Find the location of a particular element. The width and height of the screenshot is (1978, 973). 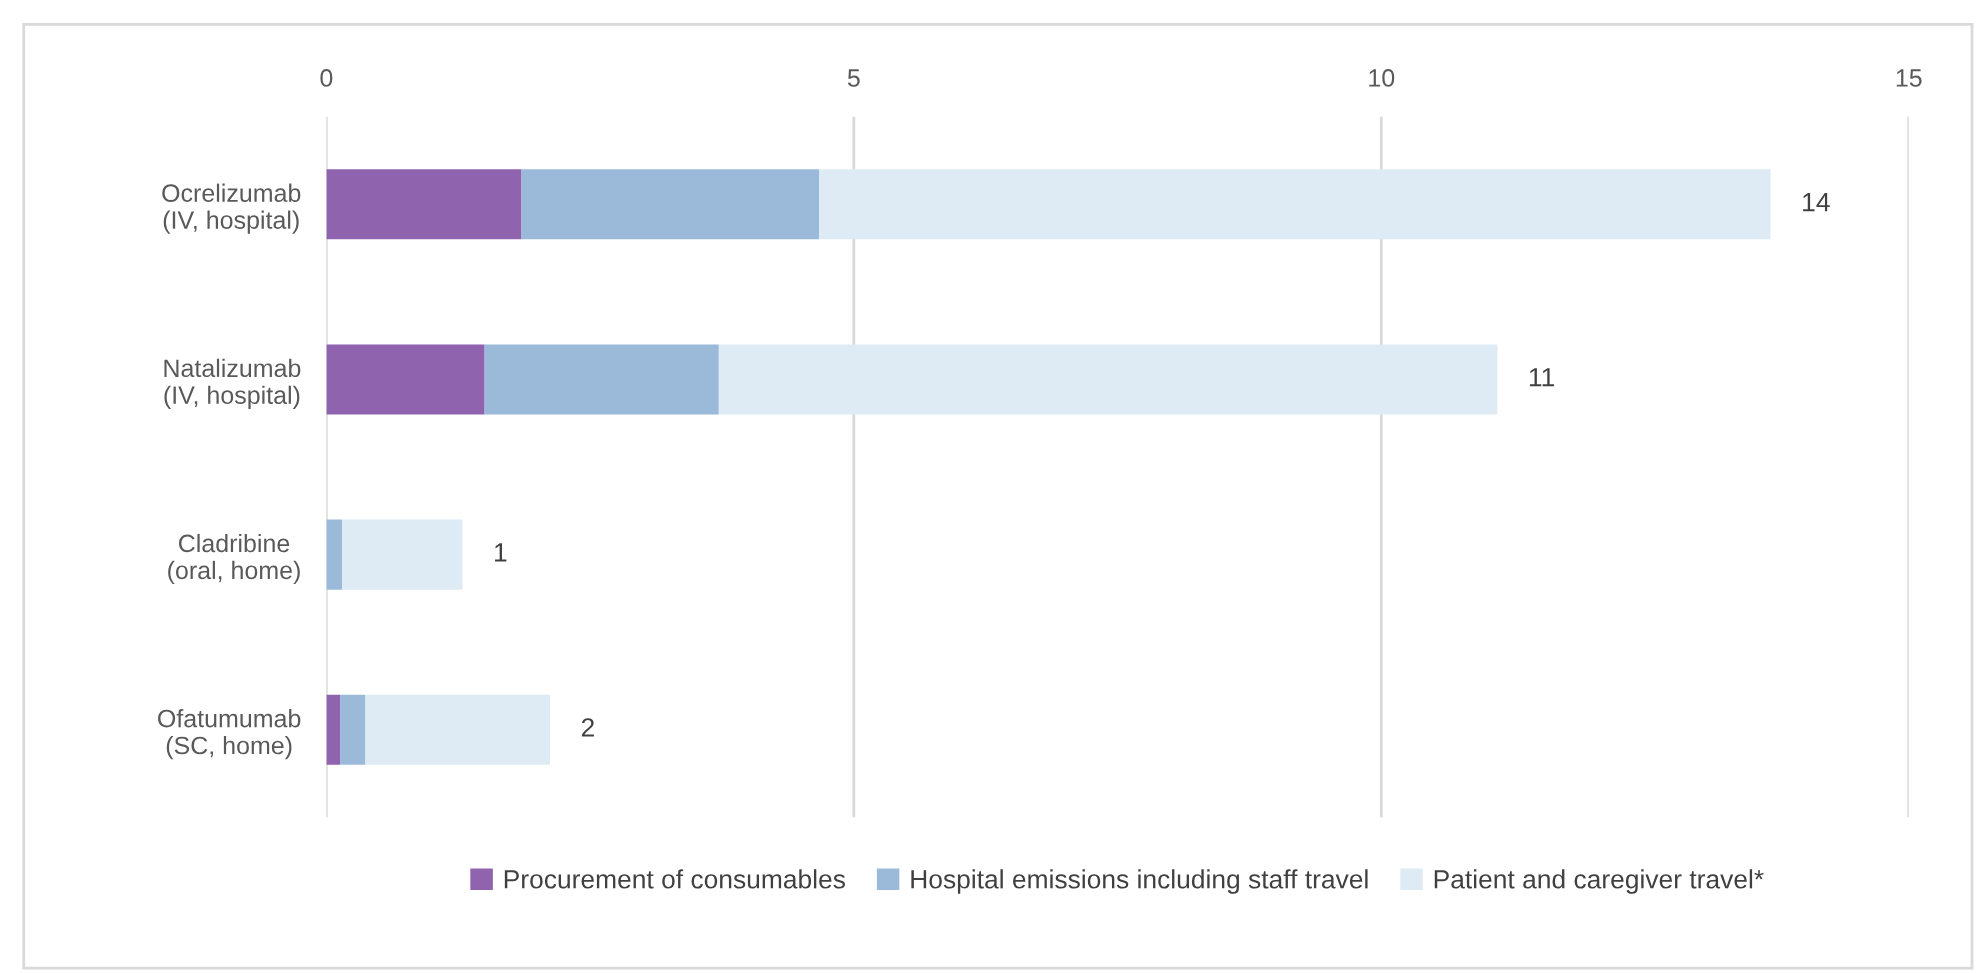

total-label: 2 is located at coordinates (587, 727).